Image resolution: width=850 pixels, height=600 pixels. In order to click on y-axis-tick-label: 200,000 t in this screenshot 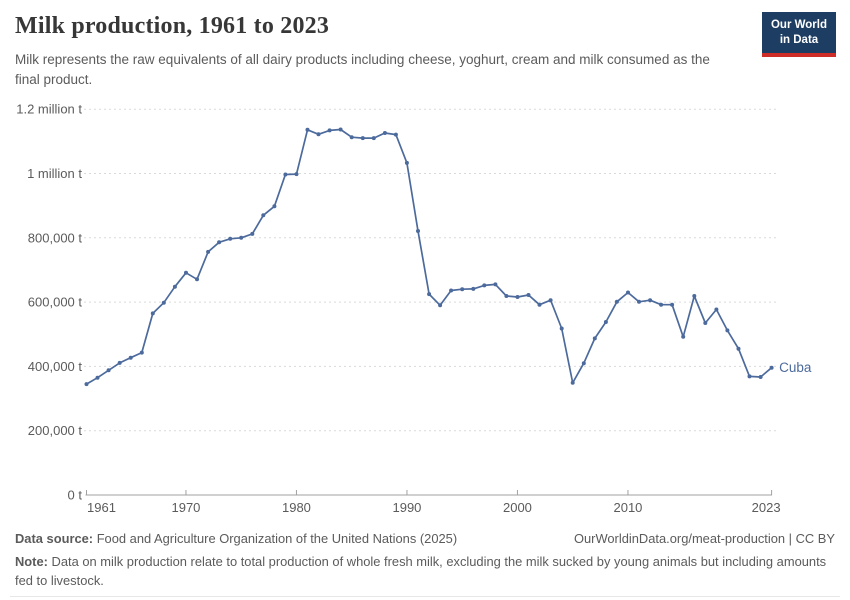, I will do `click(55, 430)`.